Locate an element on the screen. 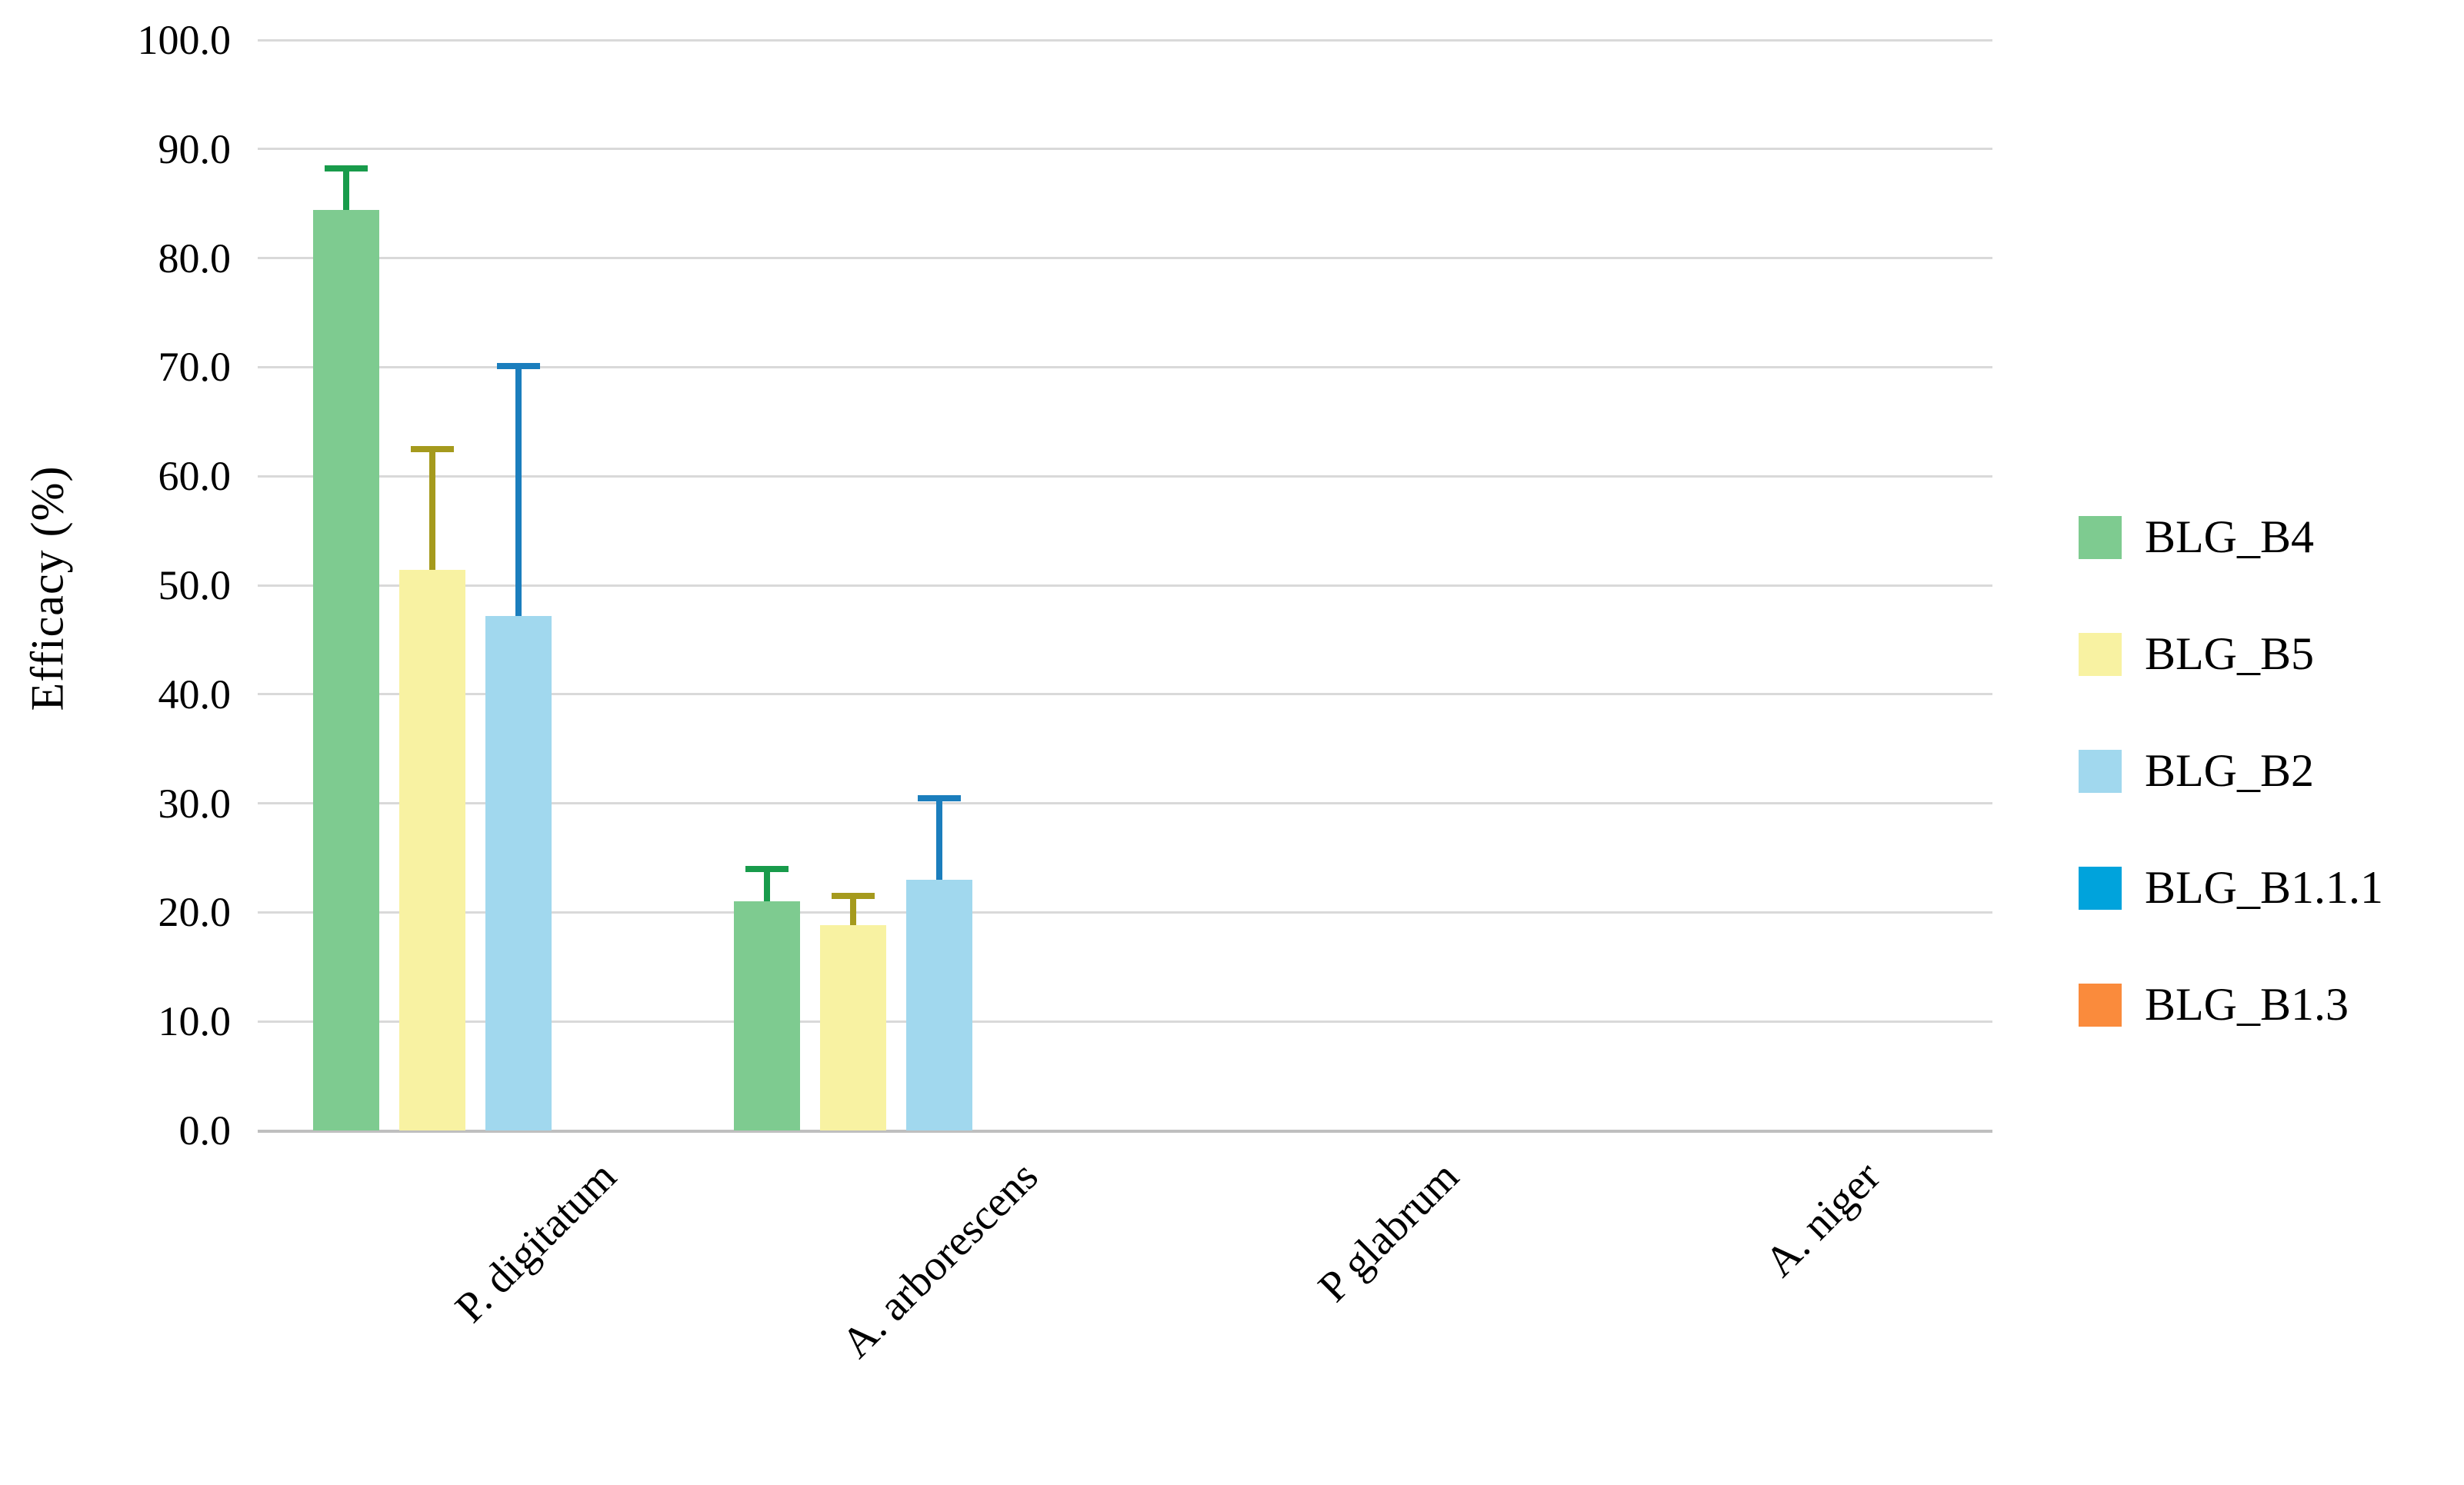 The width and height of the screenshot is (2464, 1485). legend-item-BLG_B5: BLG_B5 is located at coordinates (2196, 654).